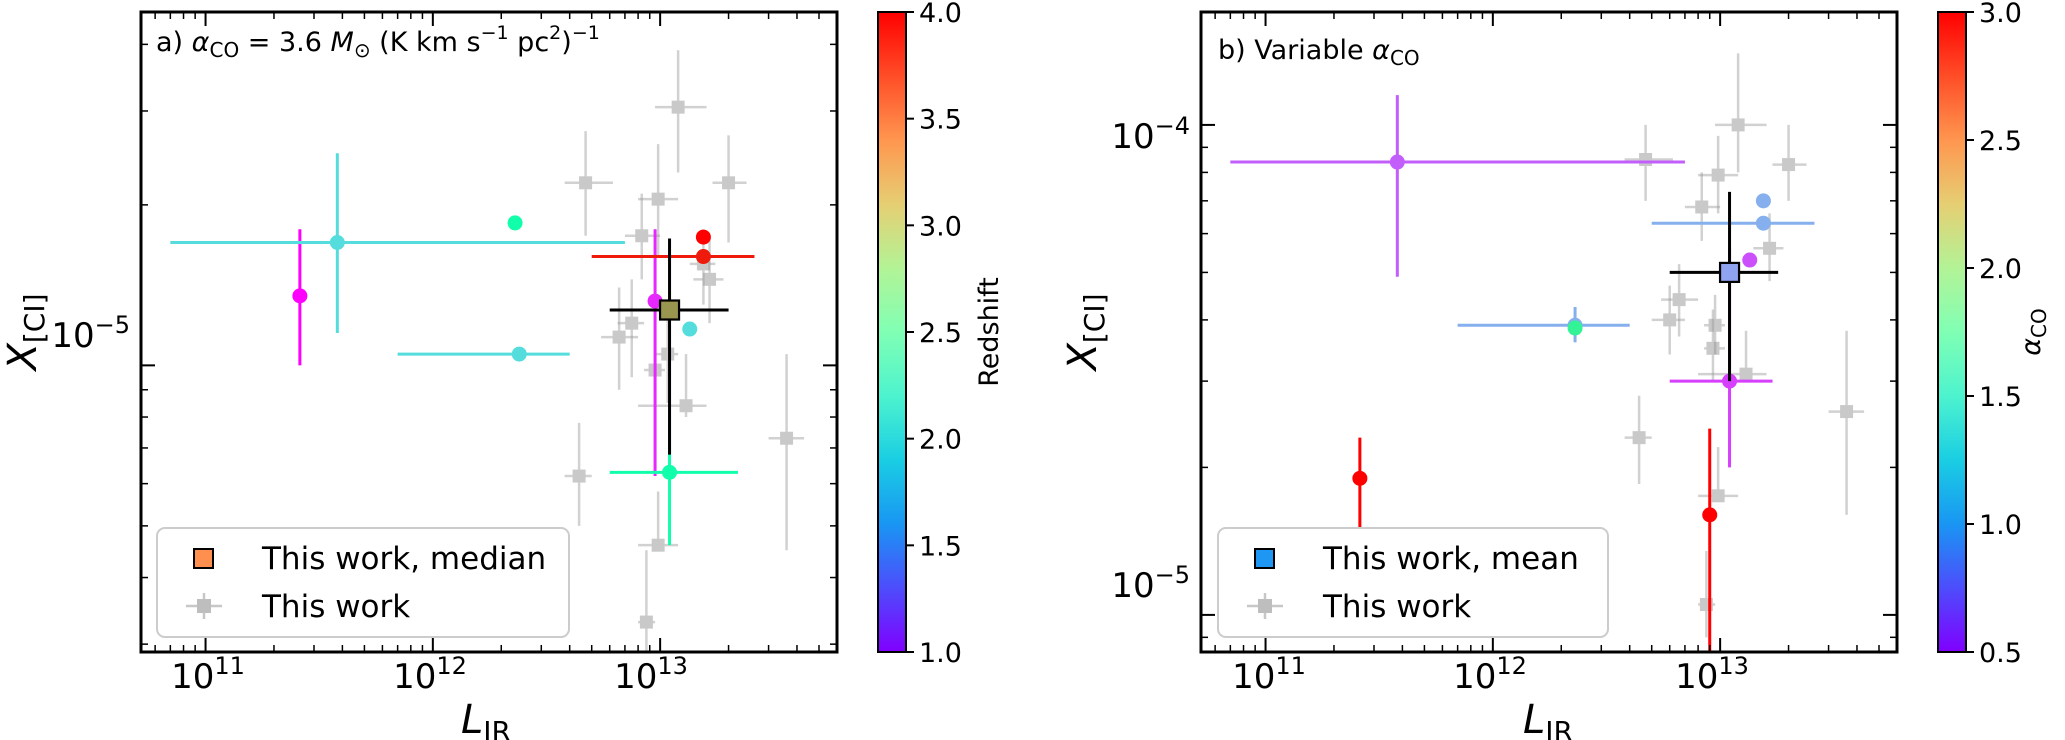 This screenshot has height=740, width=2065. Describe the element at coordinates (25, 332) in the screenshot. I see `panel-a-y-axis-label: X[CI]` at that location.